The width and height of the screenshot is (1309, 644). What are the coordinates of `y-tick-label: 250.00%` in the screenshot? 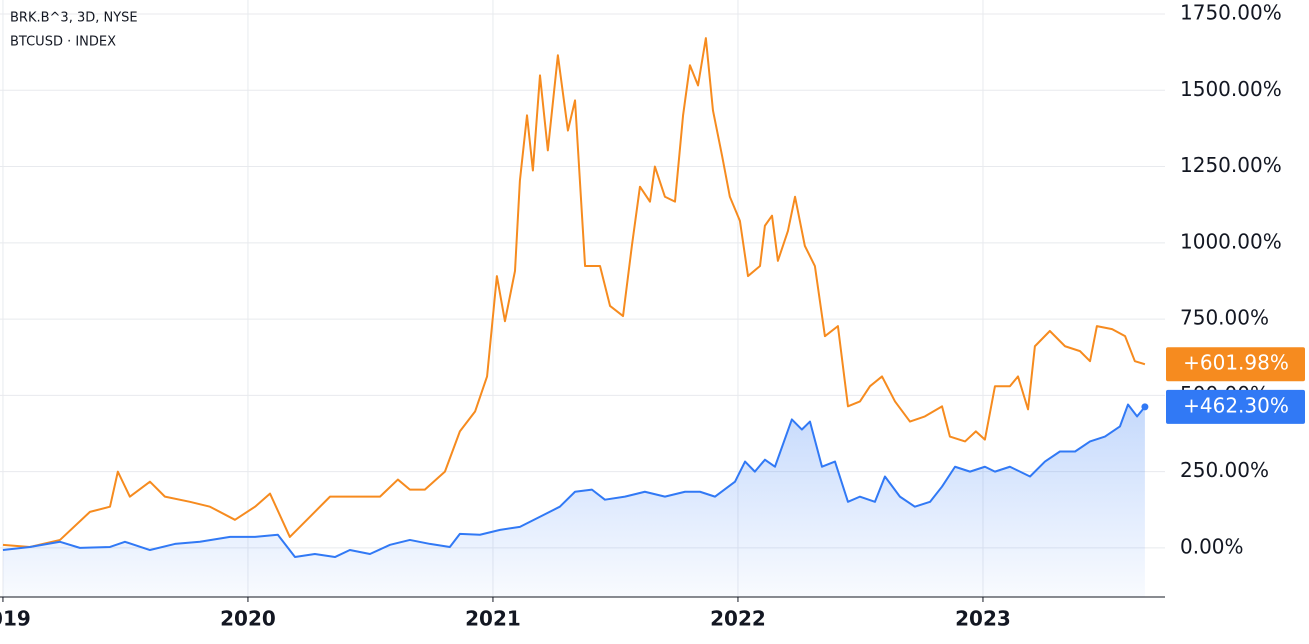 It's located at (1224, 470).